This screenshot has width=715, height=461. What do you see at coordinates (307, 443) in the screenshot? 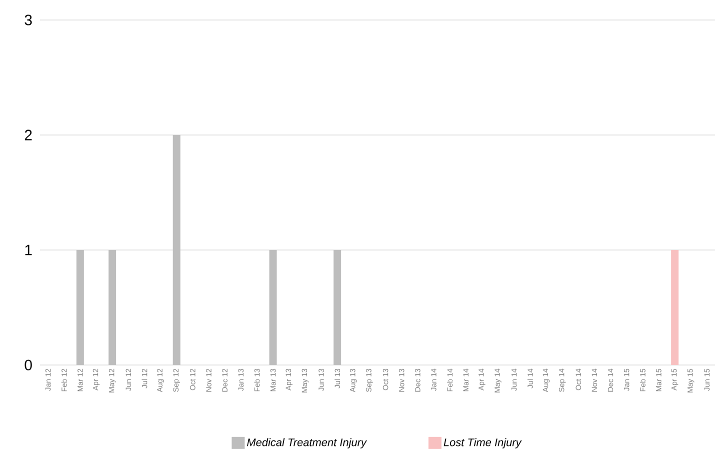
I see `legend-label: Medical Treatment Injury` at bounding box center [307, 443].